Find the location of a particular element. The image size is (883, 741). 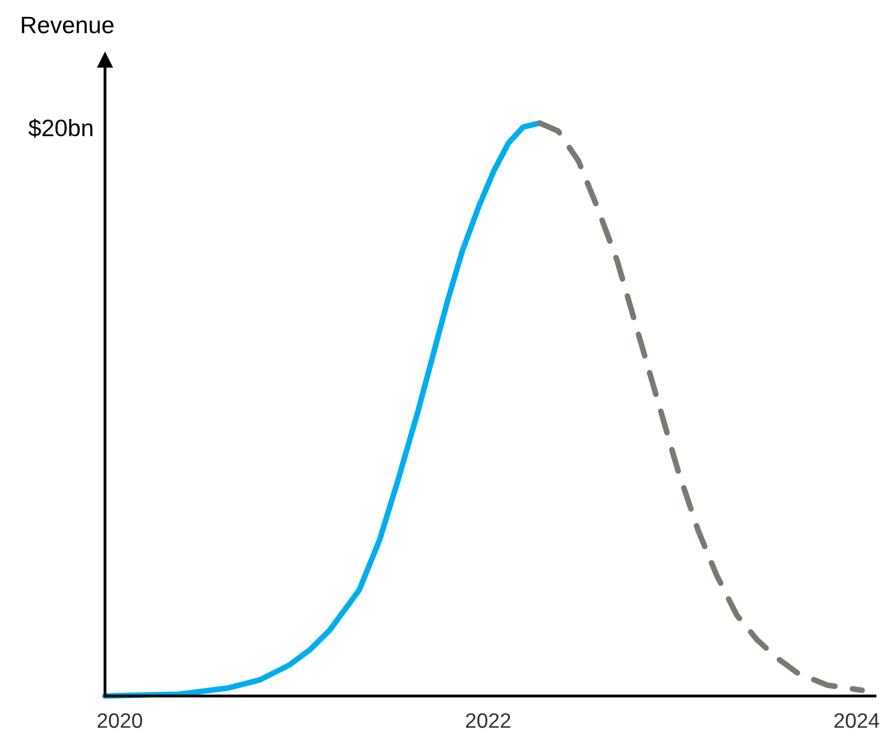

text: $20bn is located at coordinates (60, 128).